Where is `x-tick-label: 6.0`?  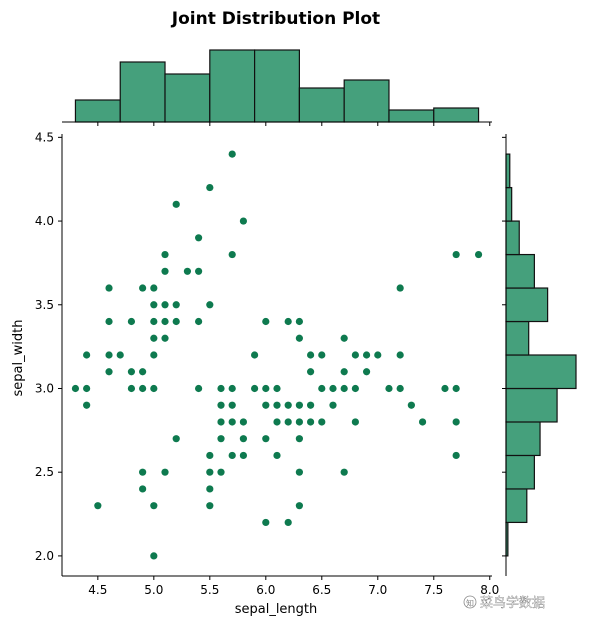 x-tick-label: 6.0 is located at coordinates (265, 590).